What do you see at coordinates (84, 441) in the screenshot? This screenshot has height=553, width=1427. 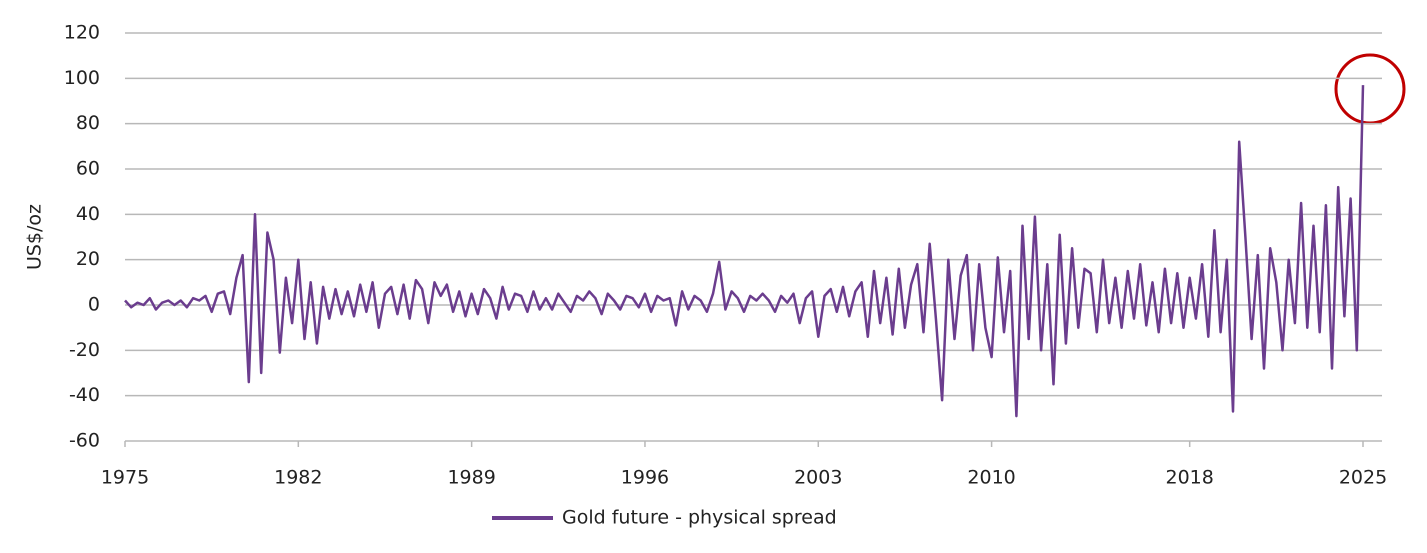 I see `y-tick-label: -60` at bounding box center [84, 441].